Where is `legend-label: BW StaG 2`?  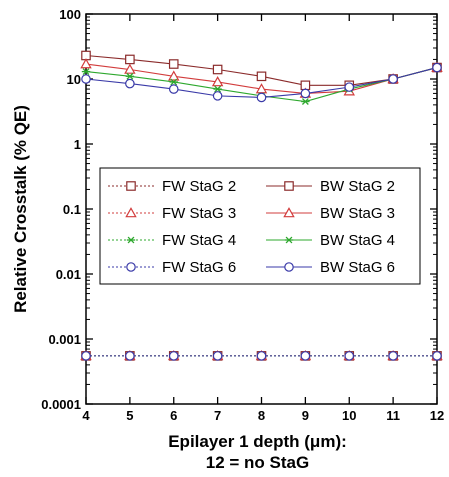 legend-label: BW StaG 2 is located at coordinates (357, 186).